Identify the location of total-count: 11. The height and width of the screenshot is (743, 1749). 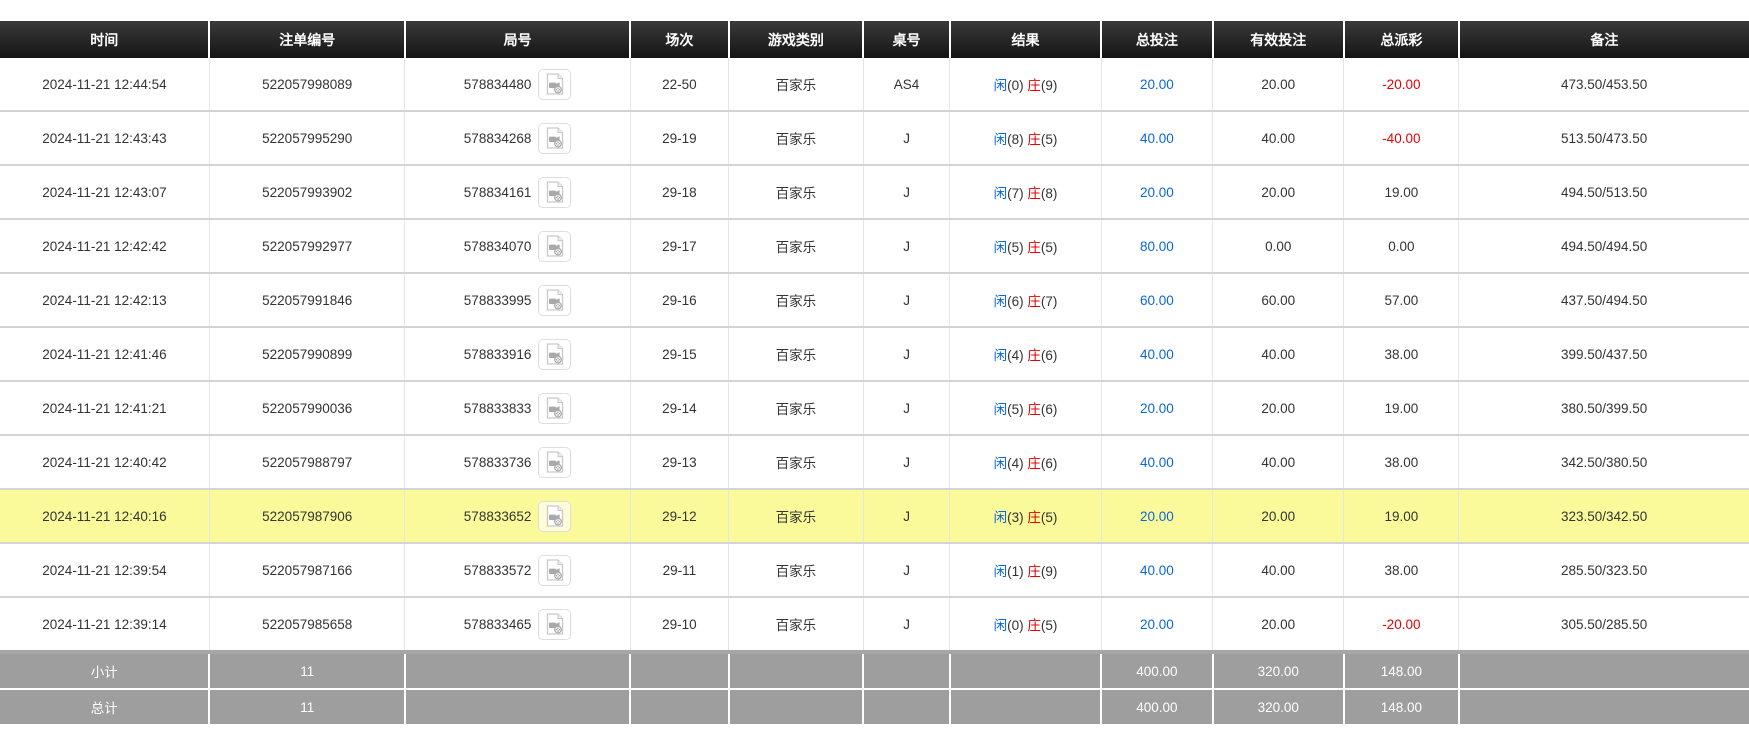
(307, 706).